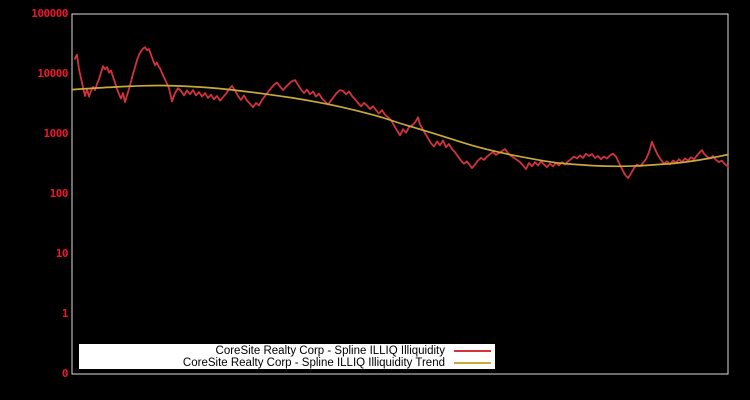 This screenshot has width=750, height=400. I want to click on y-tick-label: 100, so click(59, 193).